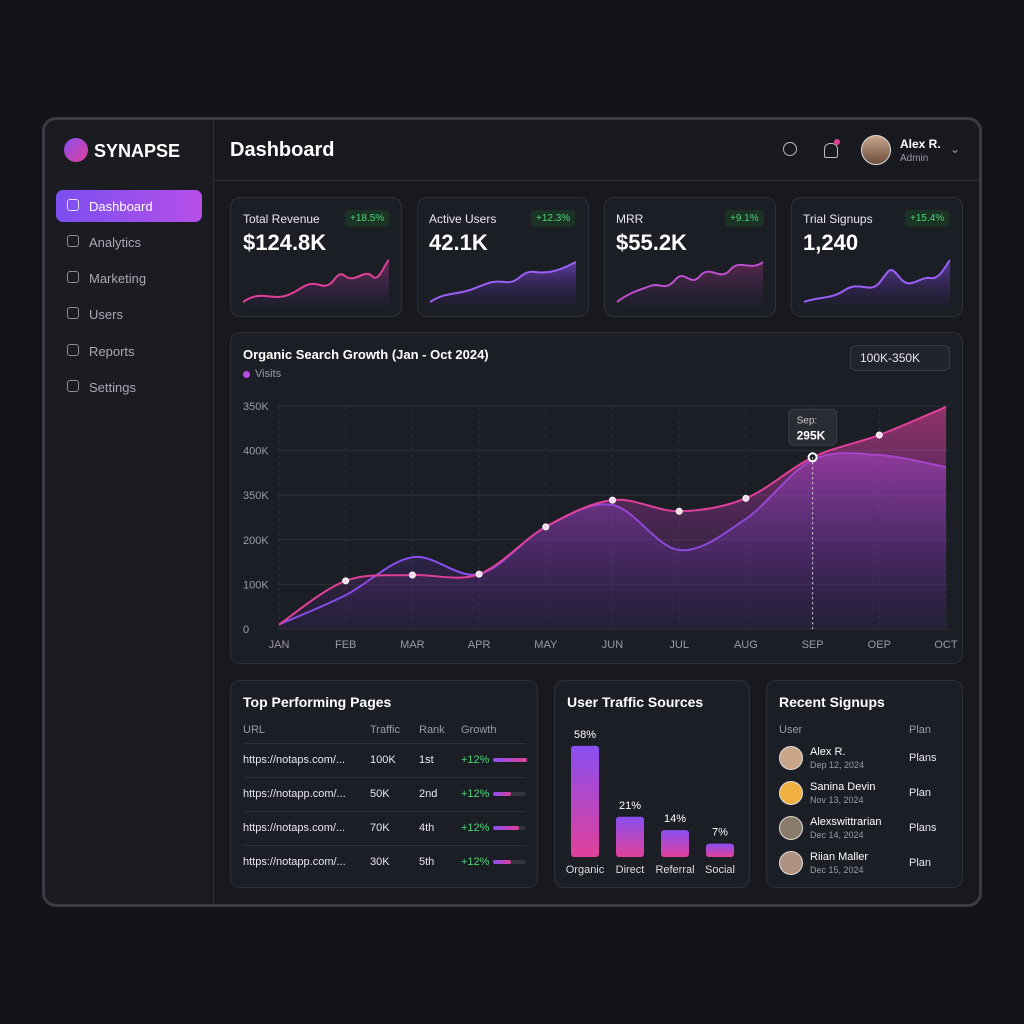 This screenshot has width=1024, height=1024. Describe the element at coordinates (876, 150) in the screenshot. I see `user-avatar` at that location.